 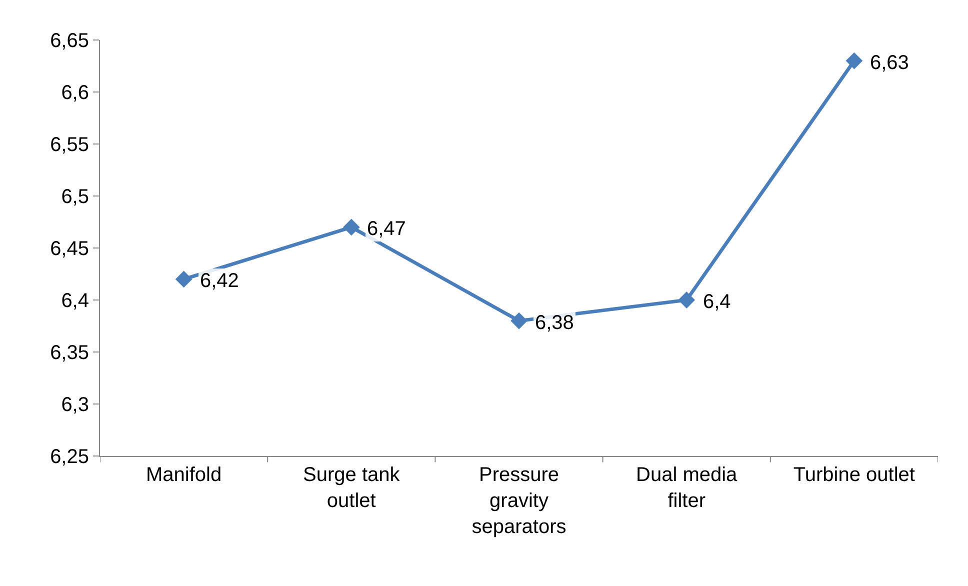 What do you see at coordinates (717, 302) in the screenshot?
I see `data-label: 6,4` at bounding box center [717, 302].